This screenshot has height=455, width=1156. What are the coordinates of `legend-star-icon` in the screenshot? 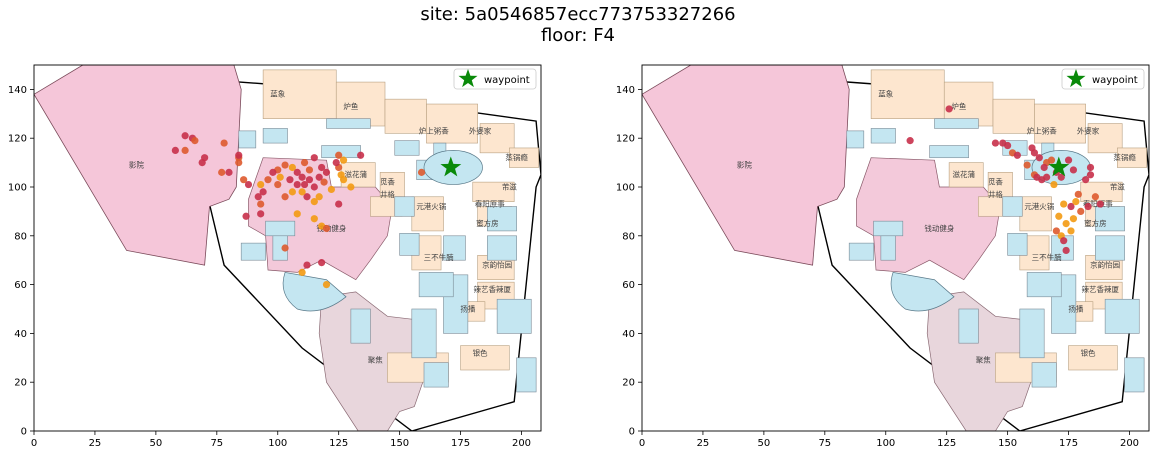 It's located at (1076, 78).